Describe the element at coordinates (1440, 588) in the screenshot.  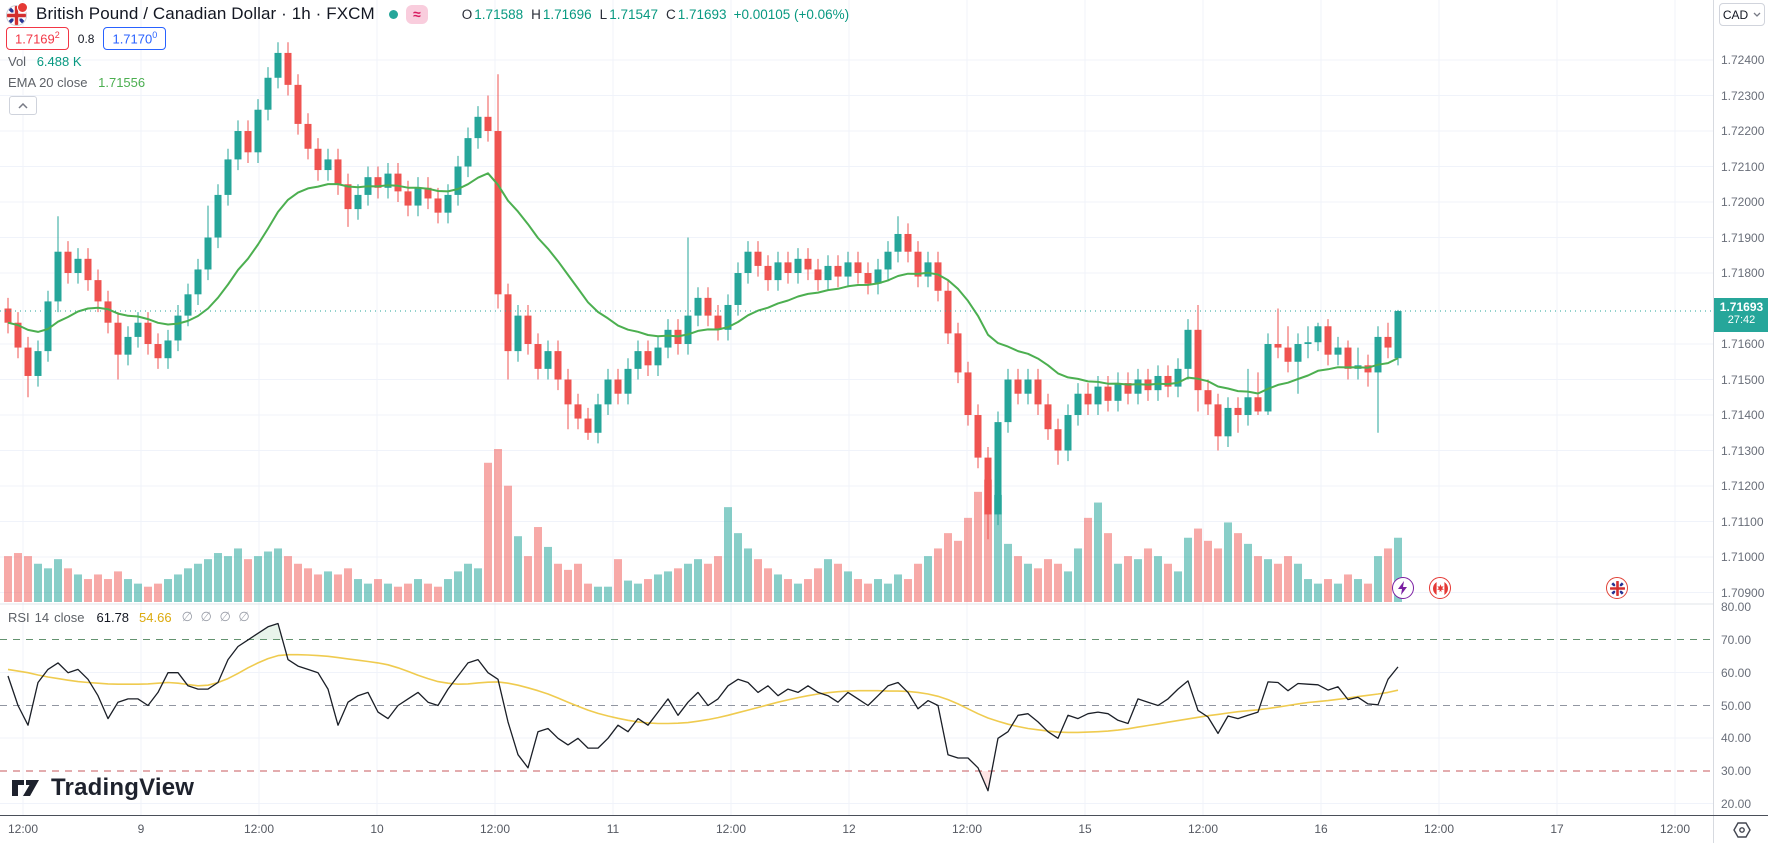
I see `economic-event-canada` at that location.